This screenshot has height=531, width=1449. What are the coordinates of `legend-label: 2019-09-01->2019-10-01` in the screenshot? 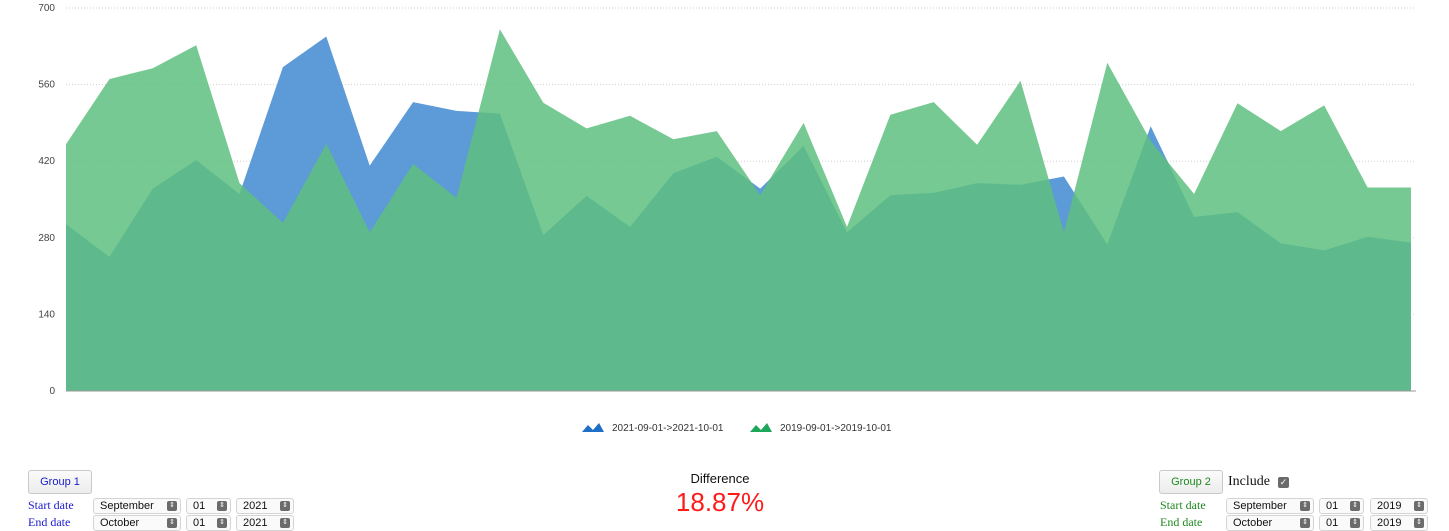 It's located at (836, 428).